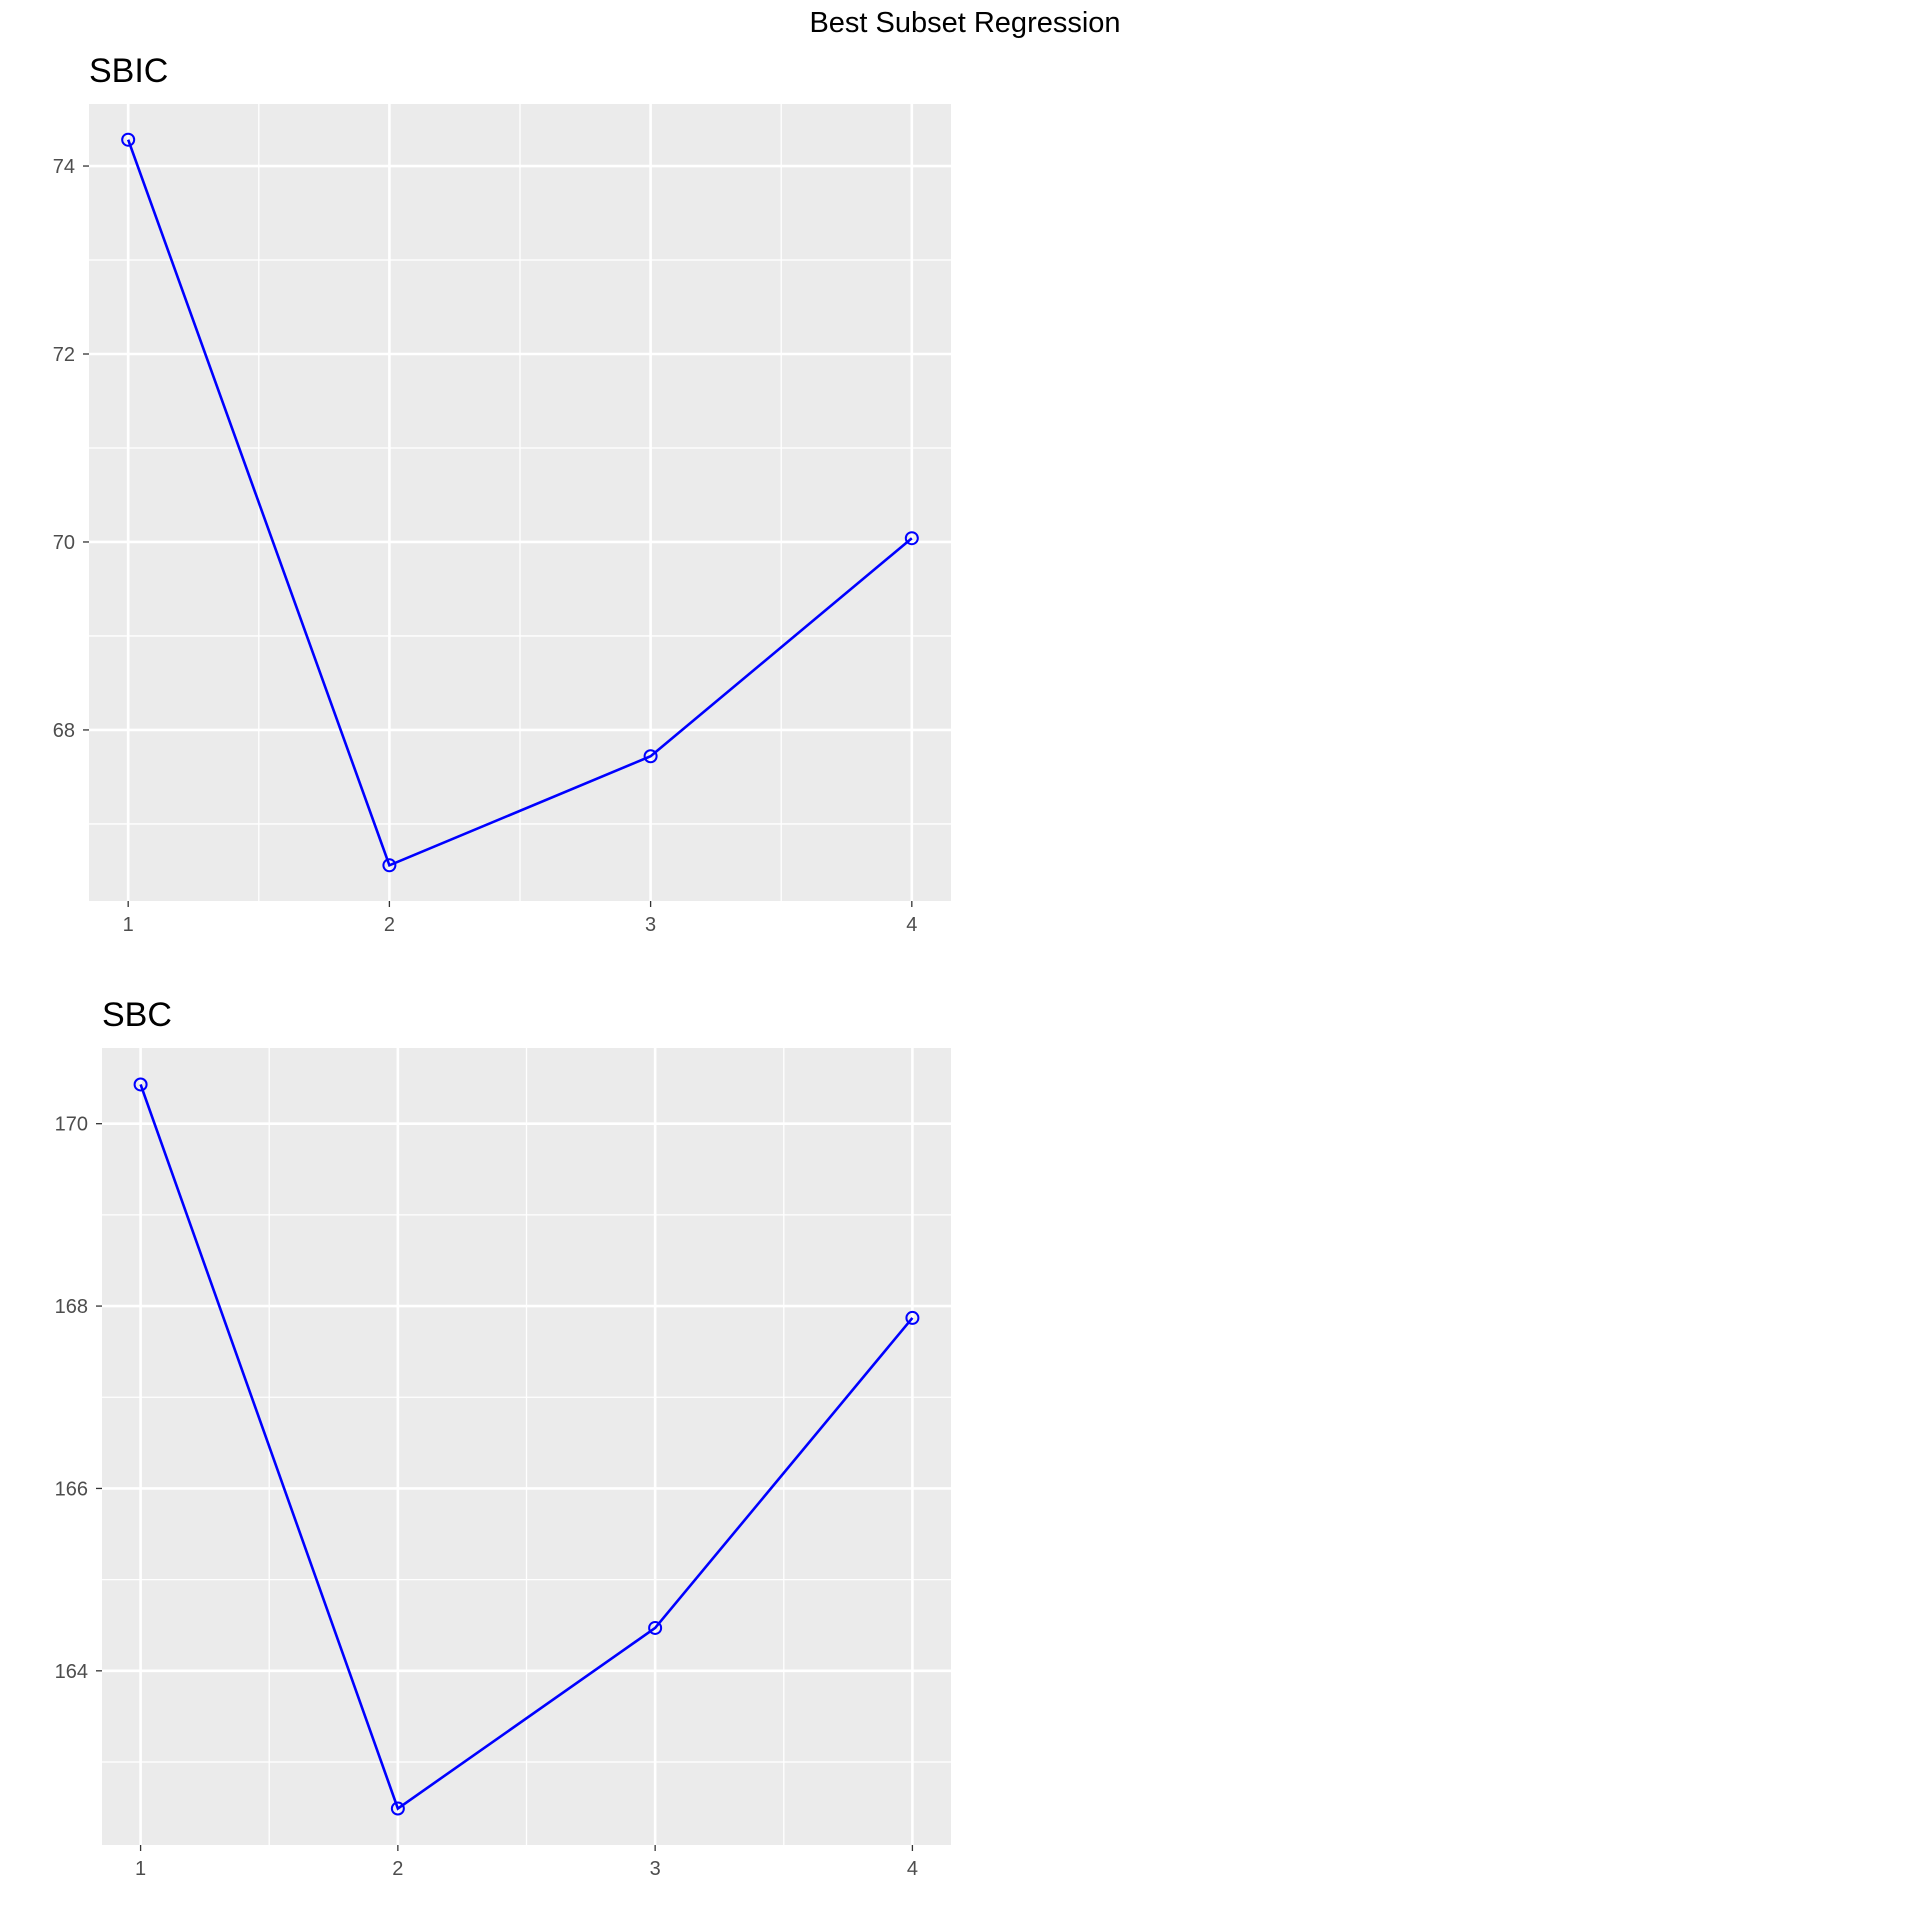 The image size is (1920, 1920). I want to click on y-tick-label: 70, so click(64, 543).